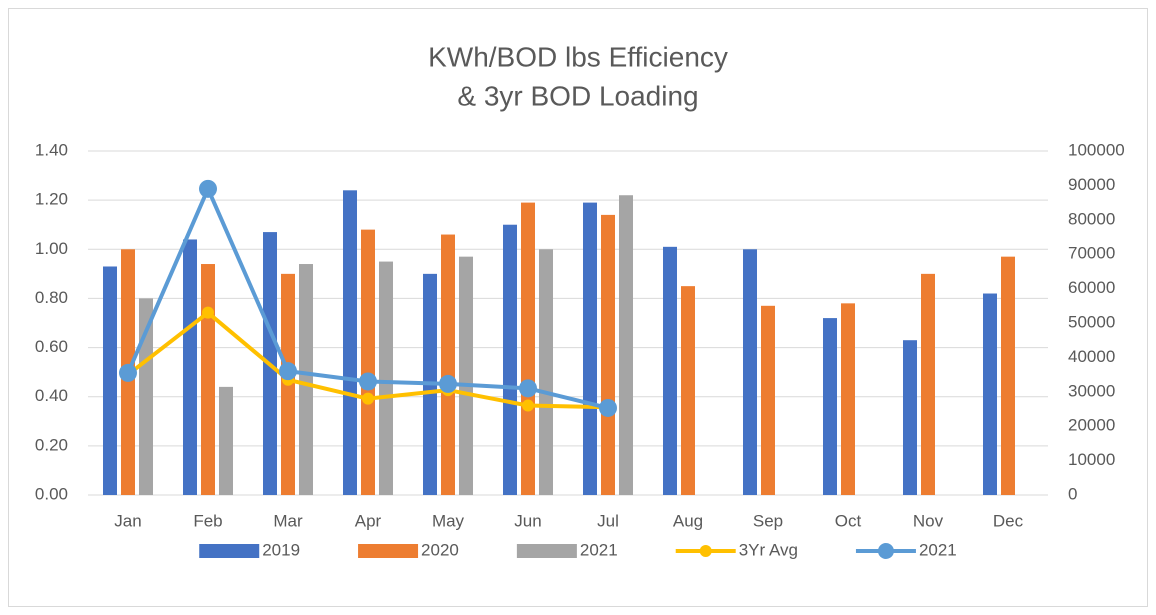  I want to click on chart-title: KWh/BOD lbs Efficiency, so click(578, 56).